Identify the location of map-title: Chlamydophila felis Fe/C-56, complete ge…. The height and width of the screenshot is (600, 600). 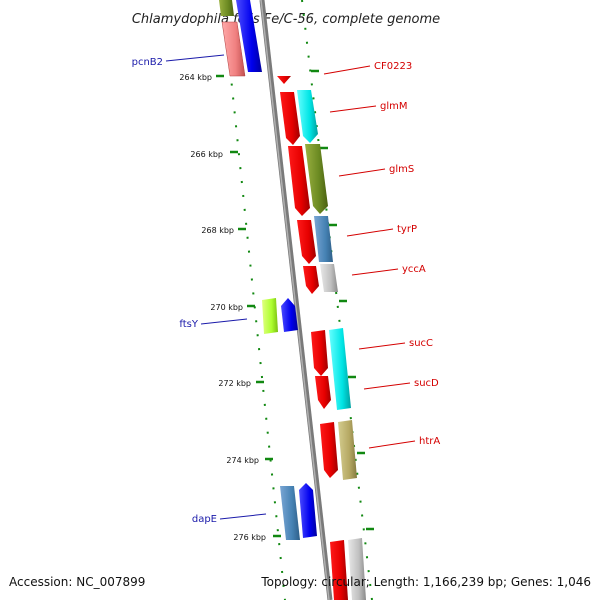
(286, 19).